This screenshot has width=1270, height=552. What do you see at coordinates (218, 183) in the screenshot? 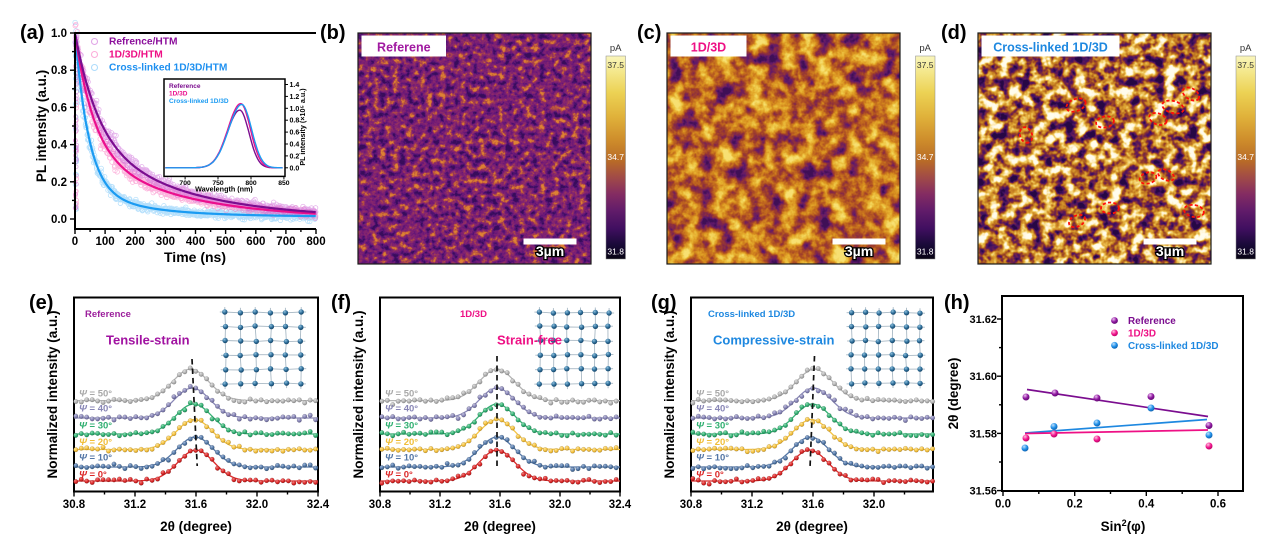
I see `svg-text: 750` at bounding box center [218, 183].